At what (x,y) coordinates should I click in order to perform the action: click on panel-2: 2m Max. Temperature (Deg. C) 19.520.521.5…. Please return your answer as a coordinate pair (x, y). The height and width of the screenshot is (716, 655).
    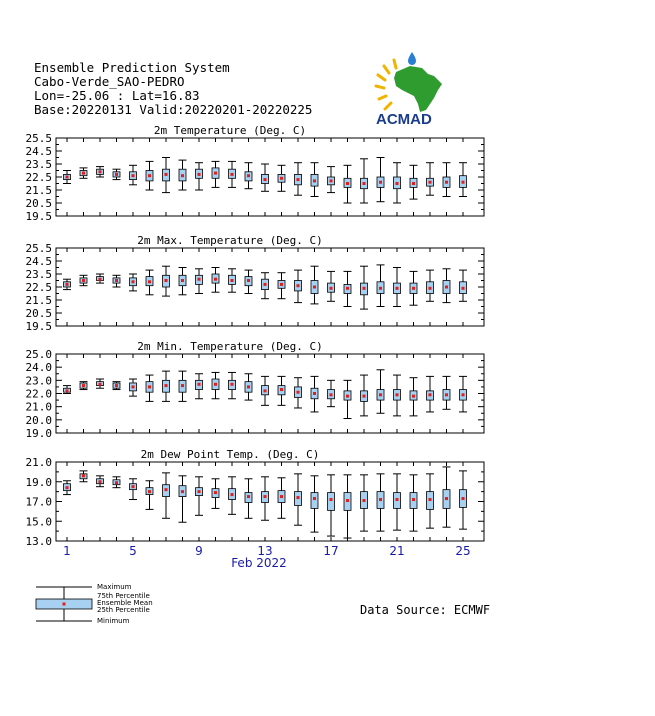
    Looking at the image, I should click on (255, 283).